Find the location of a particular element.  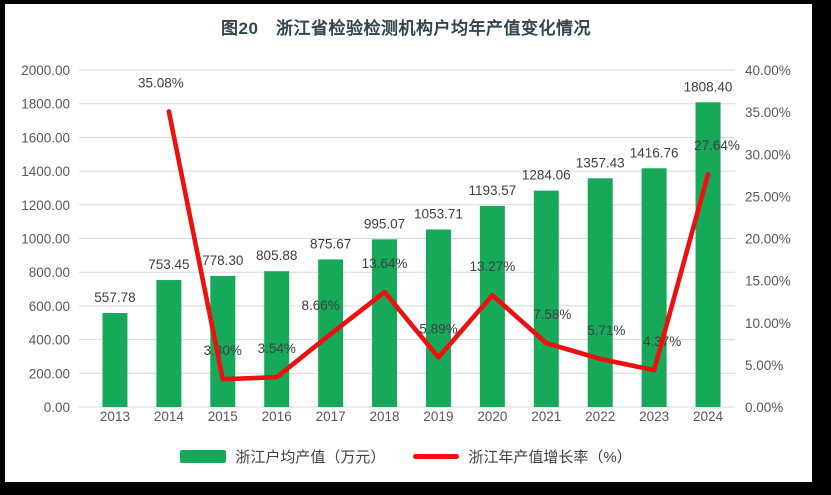

right-axis-tick-label: 30.00% is located at coordinates (768, 154).